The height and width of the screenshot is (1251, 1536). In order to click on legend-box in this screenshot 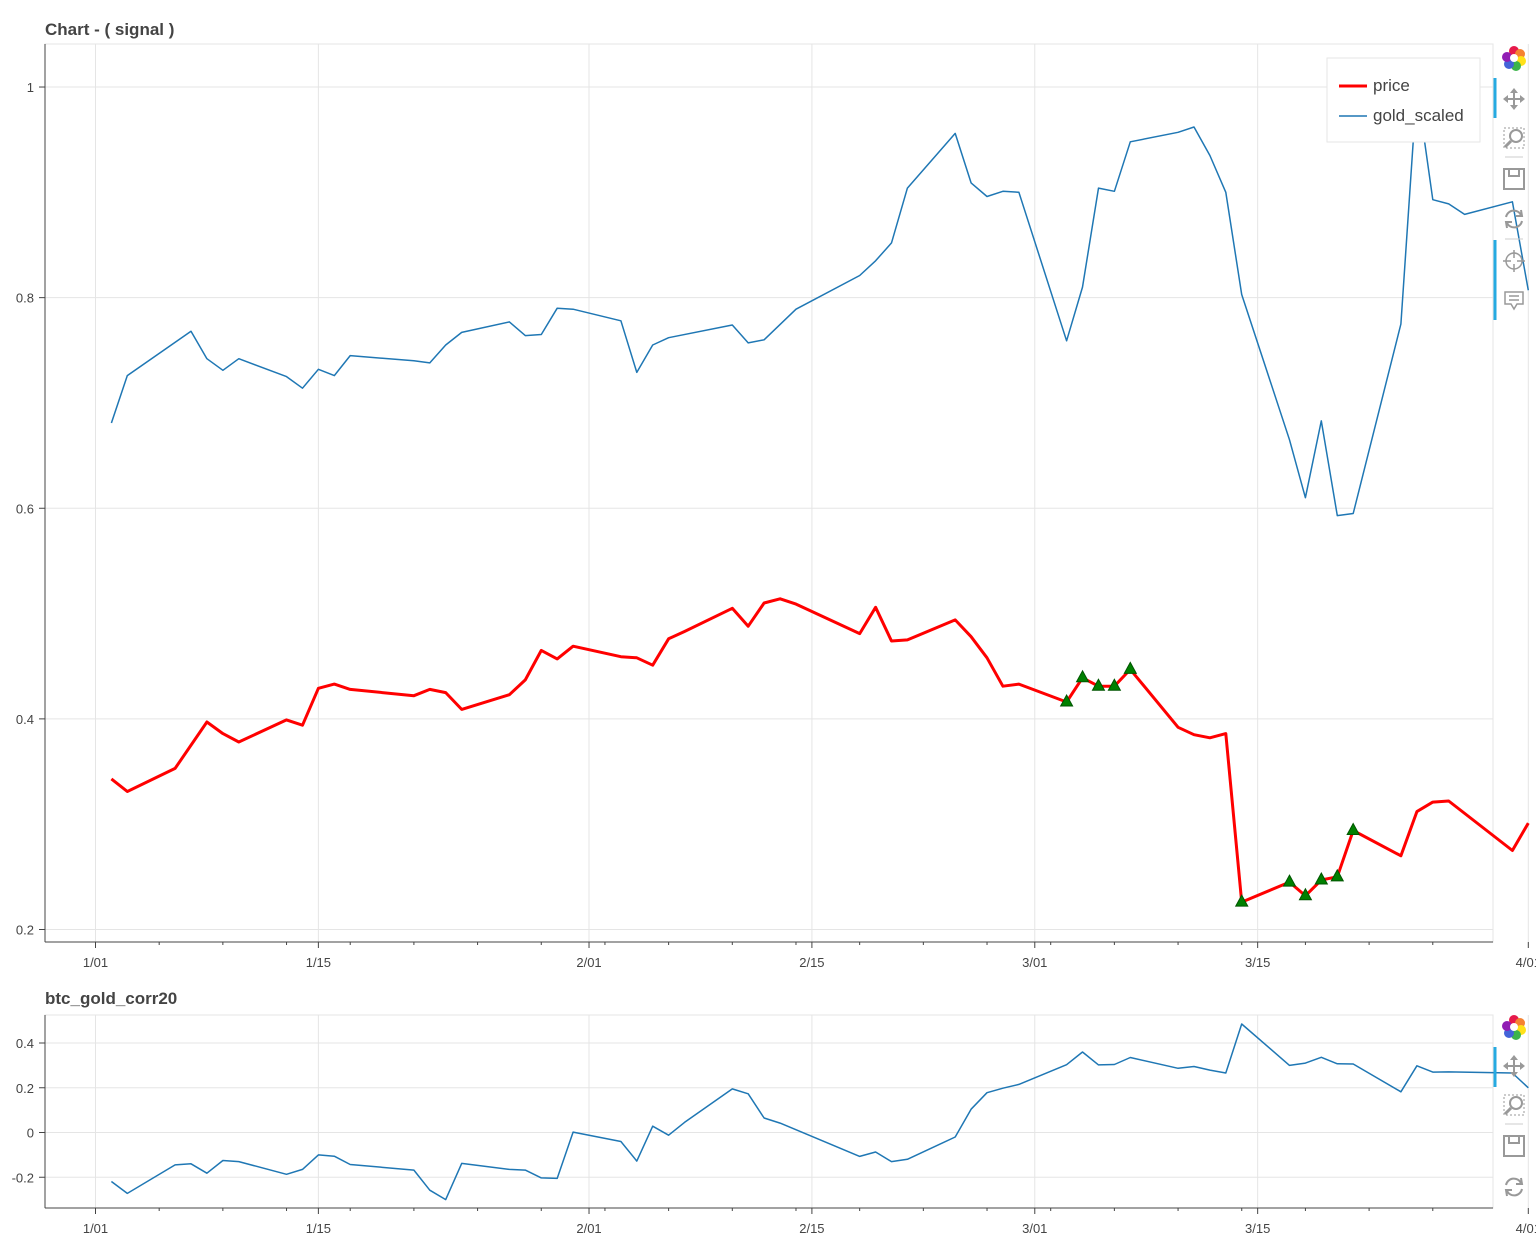, I will do `click(1403, 100)`.